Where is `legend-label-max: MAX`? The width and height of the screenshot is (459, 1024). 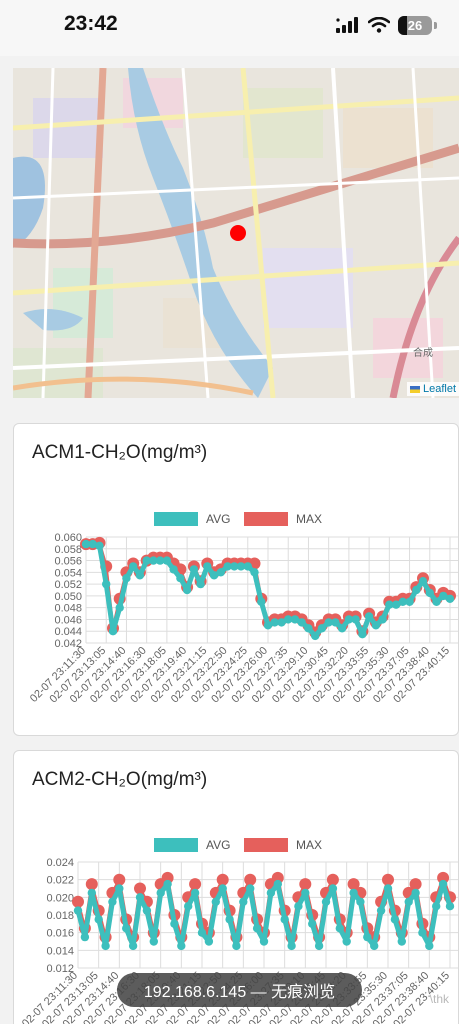 legend-label-max: MAX is located at coordinates (309, 519).